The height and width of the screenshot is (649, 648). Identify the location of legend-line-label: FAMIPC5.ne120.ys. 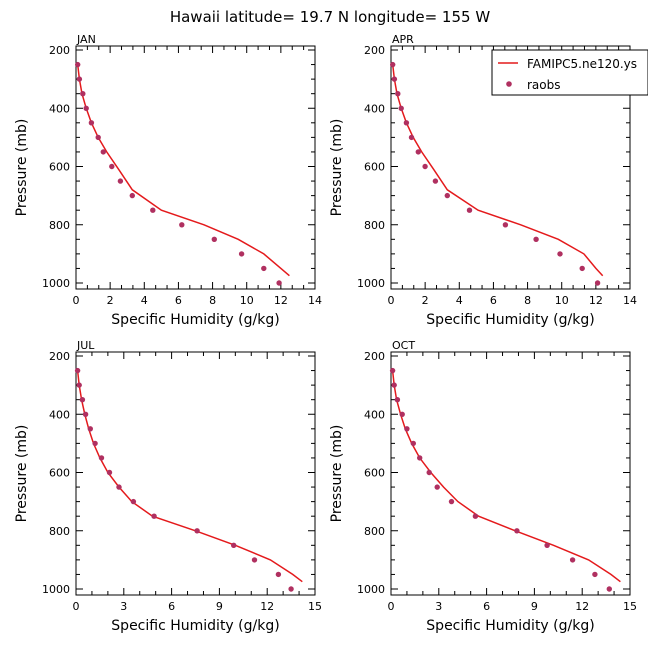
(582, 64).